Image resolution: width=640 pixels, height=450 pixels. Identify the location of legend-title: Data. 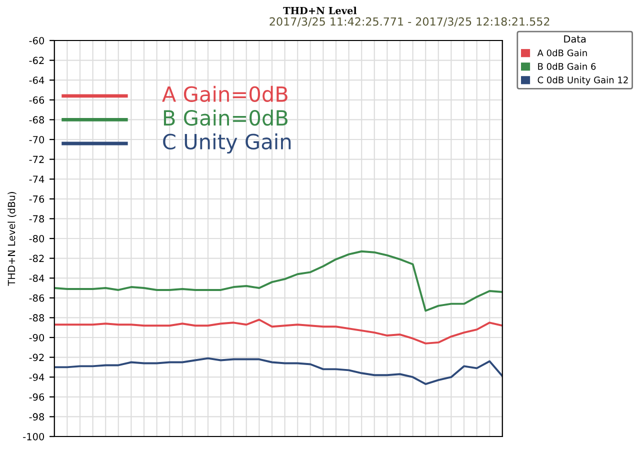
(575, 39).